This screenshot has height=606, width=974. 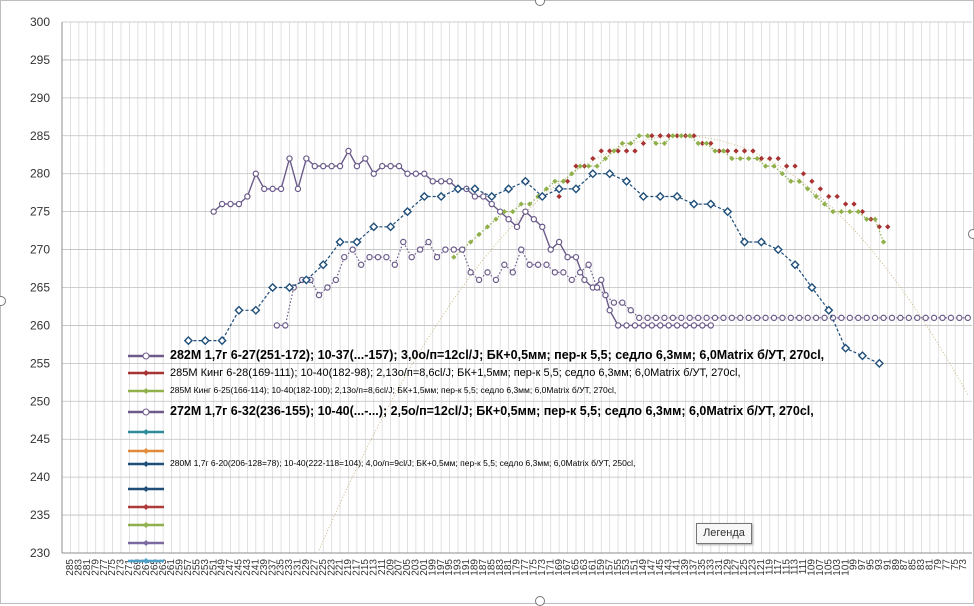 I want to click on x-tick-label: 237, so click(x=272, y=567).